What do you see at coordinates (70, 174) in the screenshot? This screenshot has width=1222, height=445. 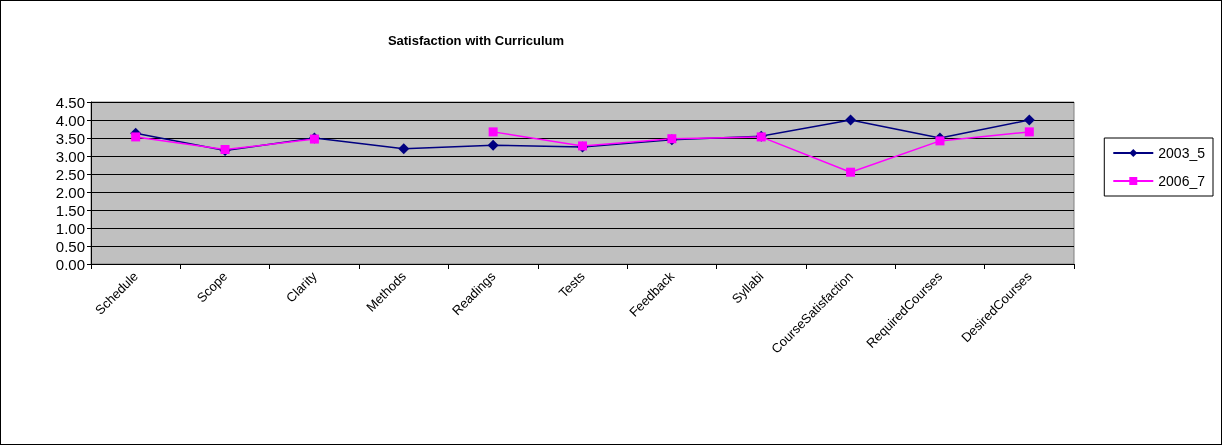 I see `y-tick-label: 2.50` at bounding box center [70, 174].